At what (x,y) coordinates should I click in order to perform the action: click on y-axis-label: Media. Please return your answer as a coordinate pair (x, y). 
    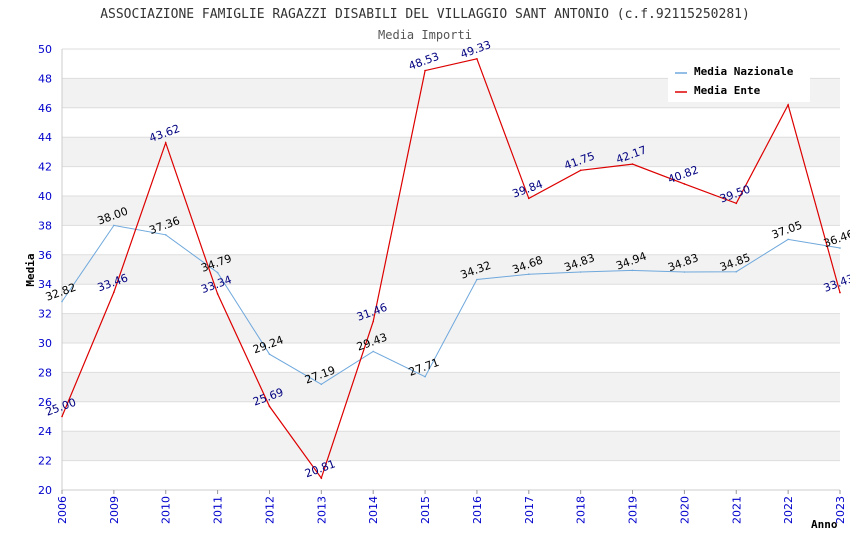
    Looking at the image, I should click on (30, 269).